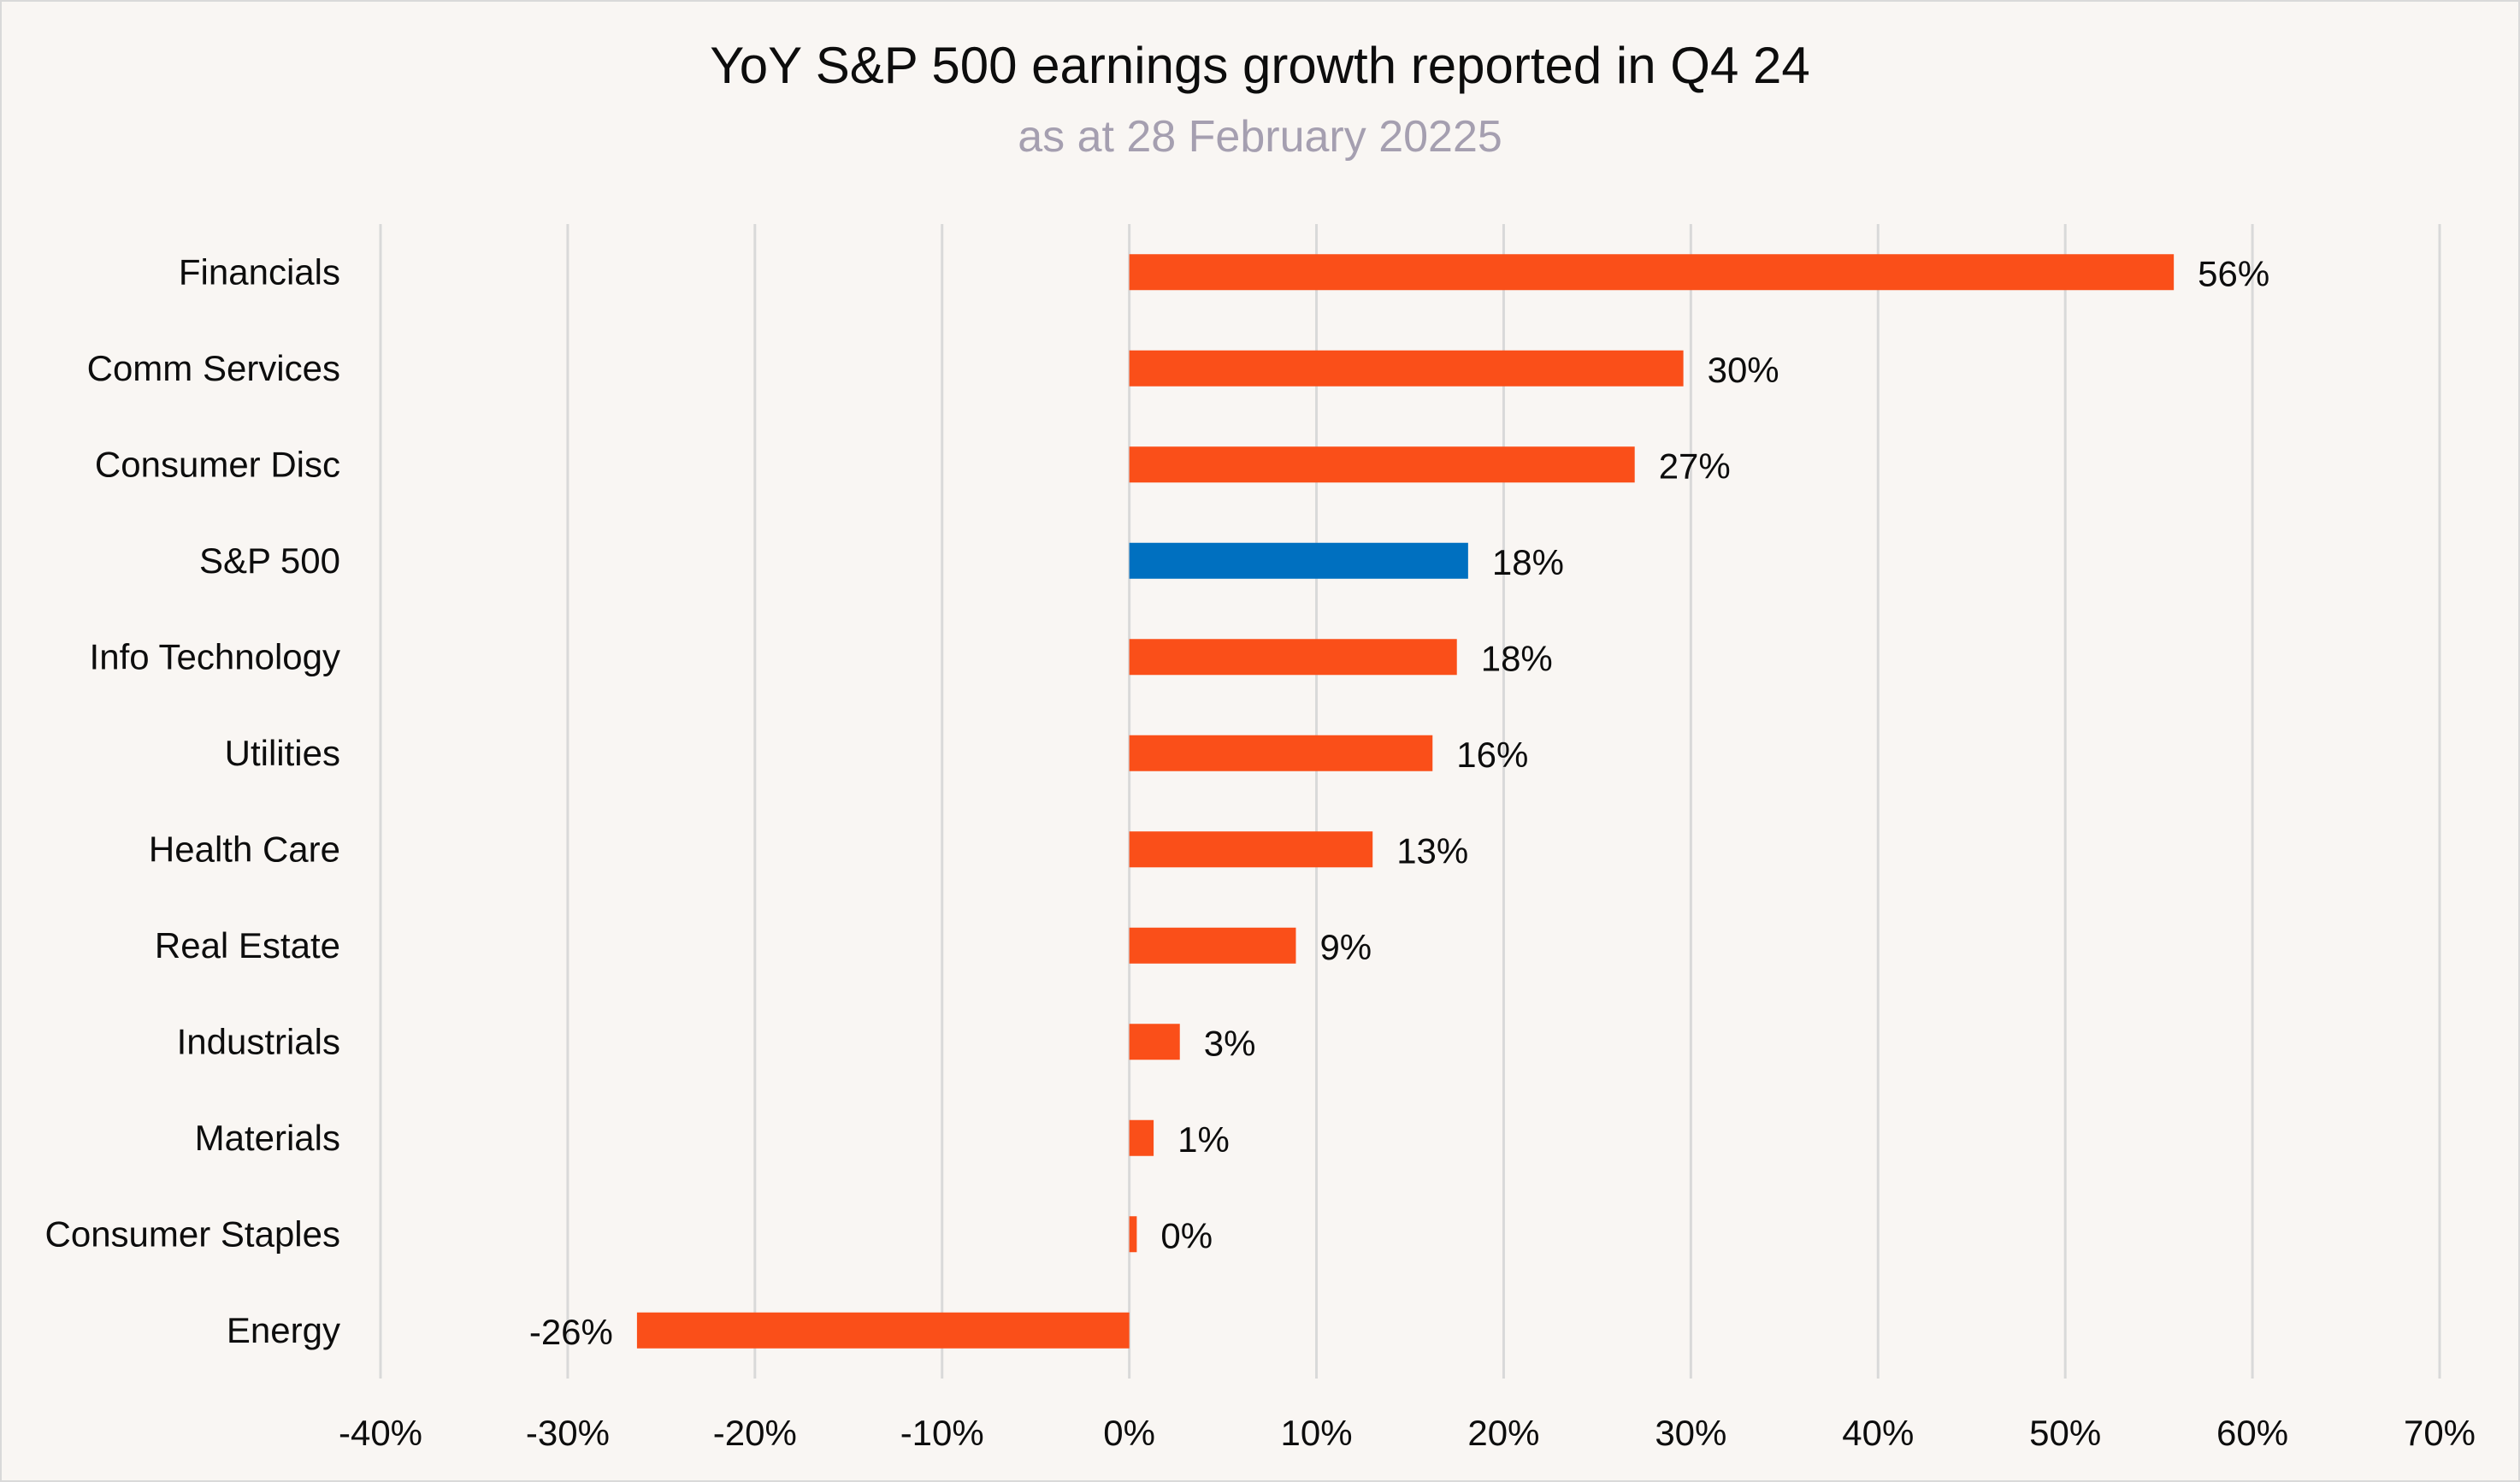 The width and height of the screenshot is (2520, 1482). I want to click on category-label: Industrials, so click(258, 1041).